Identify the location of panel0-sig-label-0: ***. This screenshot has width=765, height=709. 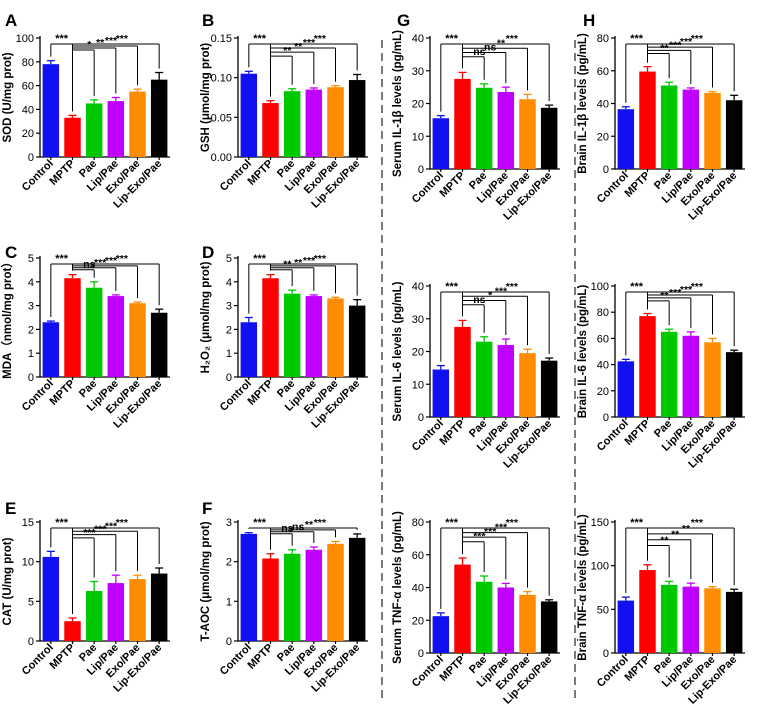
(62, 39).